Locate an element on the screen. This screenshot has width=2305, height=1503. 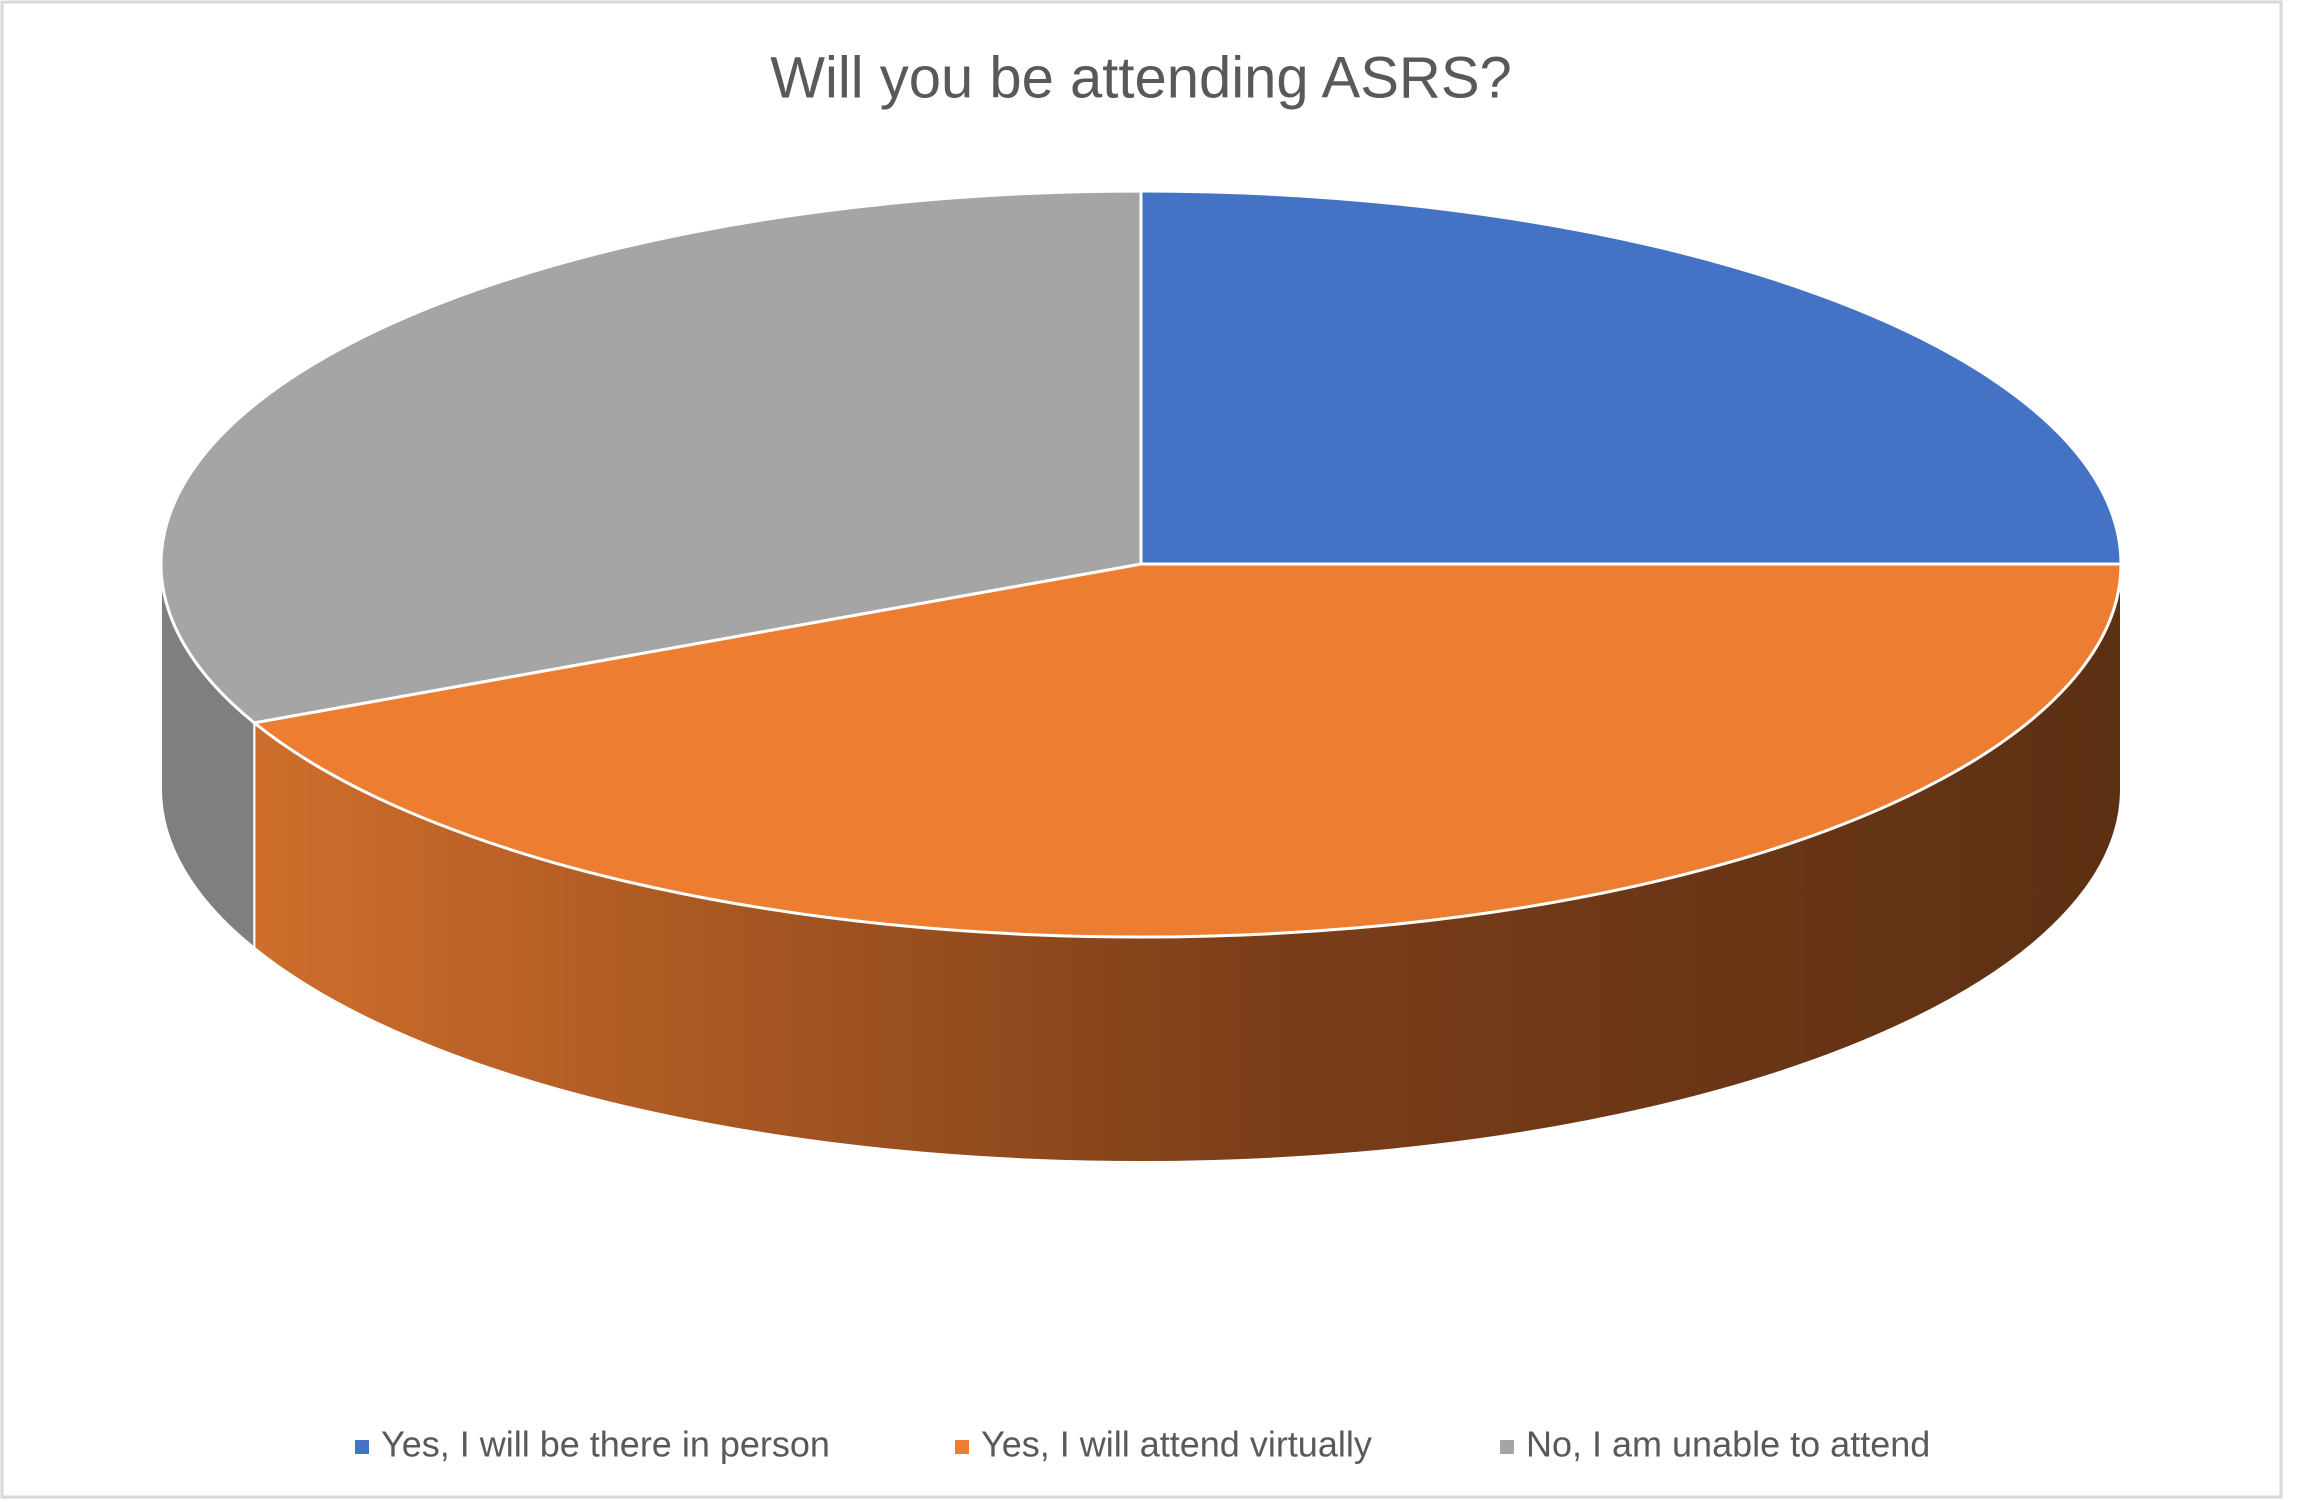
legend-label: Yes, I will be there in person is located at coordinates (605, 1444).